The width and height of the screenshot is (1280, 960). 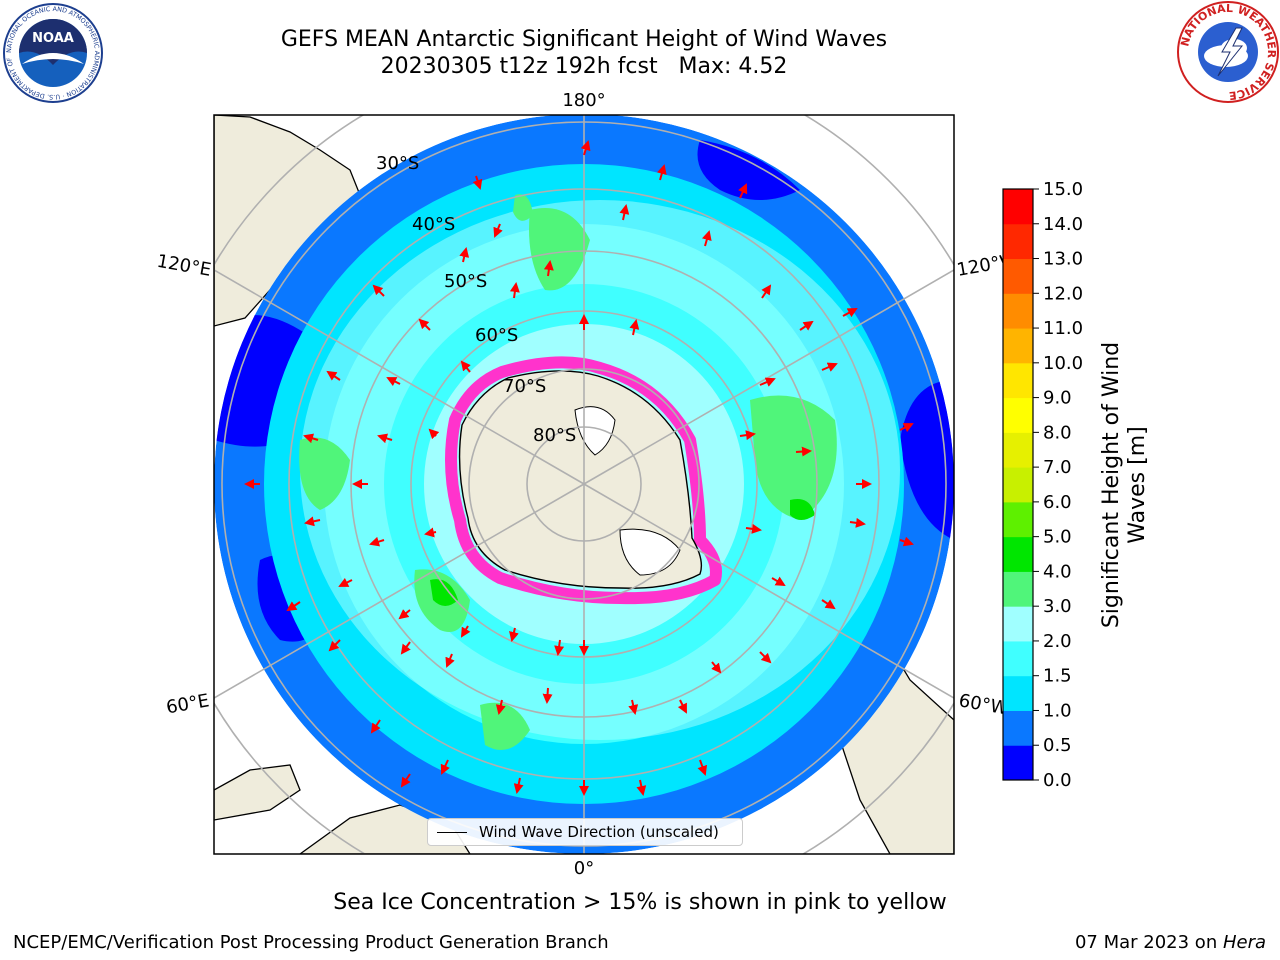 I want to click on colorbar-frame, so click(x=1018, y=484).